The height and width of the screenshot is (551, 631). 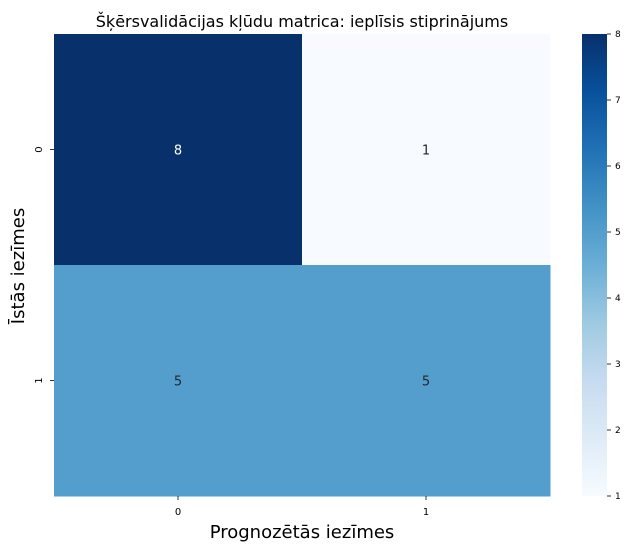 I want to click on y-axis-ticks: 01, so click(x=44, y=265).